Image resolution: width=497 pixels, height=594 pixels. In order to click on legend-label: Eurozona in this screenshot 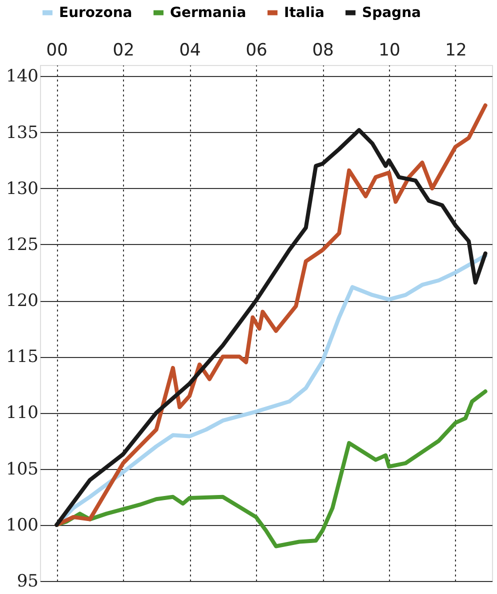, I will do `click(95, 12)`.